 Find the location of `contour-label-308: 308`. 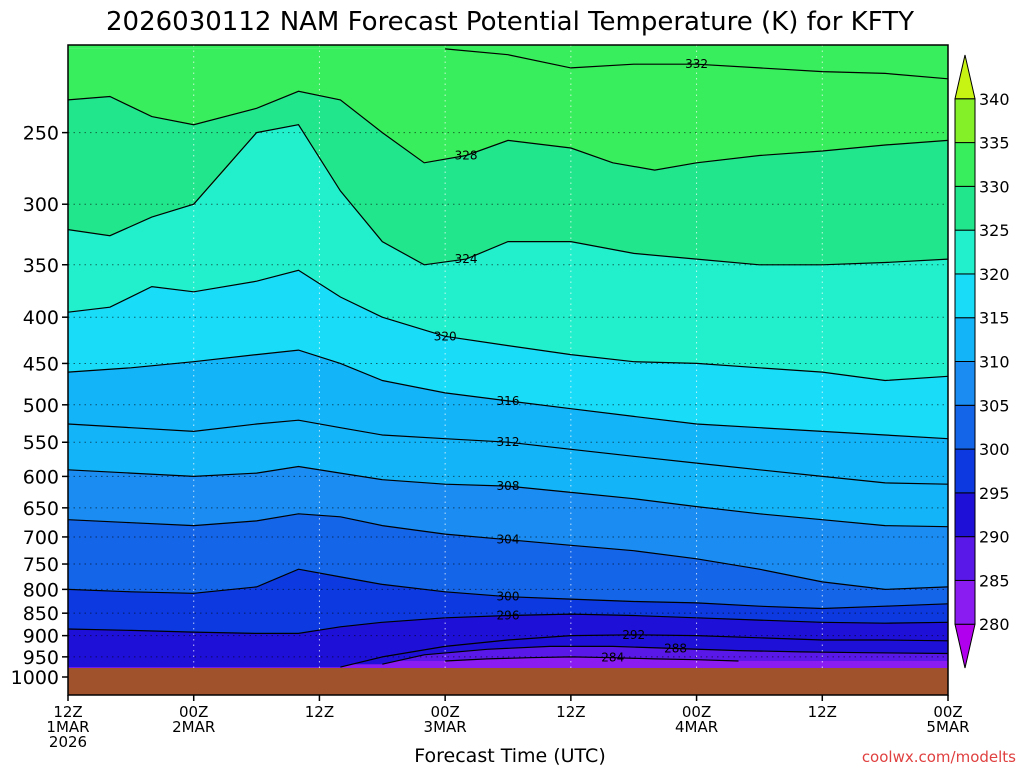

contour-label-308: 308 is located at coordinates (508, 486).